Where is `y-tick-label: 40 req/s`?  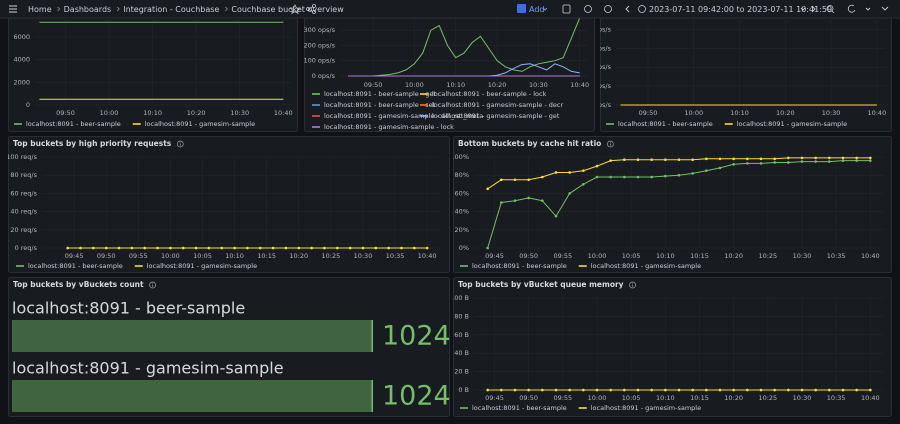 y-tick-label: 40 req/s is located at coordinates (23, 212).